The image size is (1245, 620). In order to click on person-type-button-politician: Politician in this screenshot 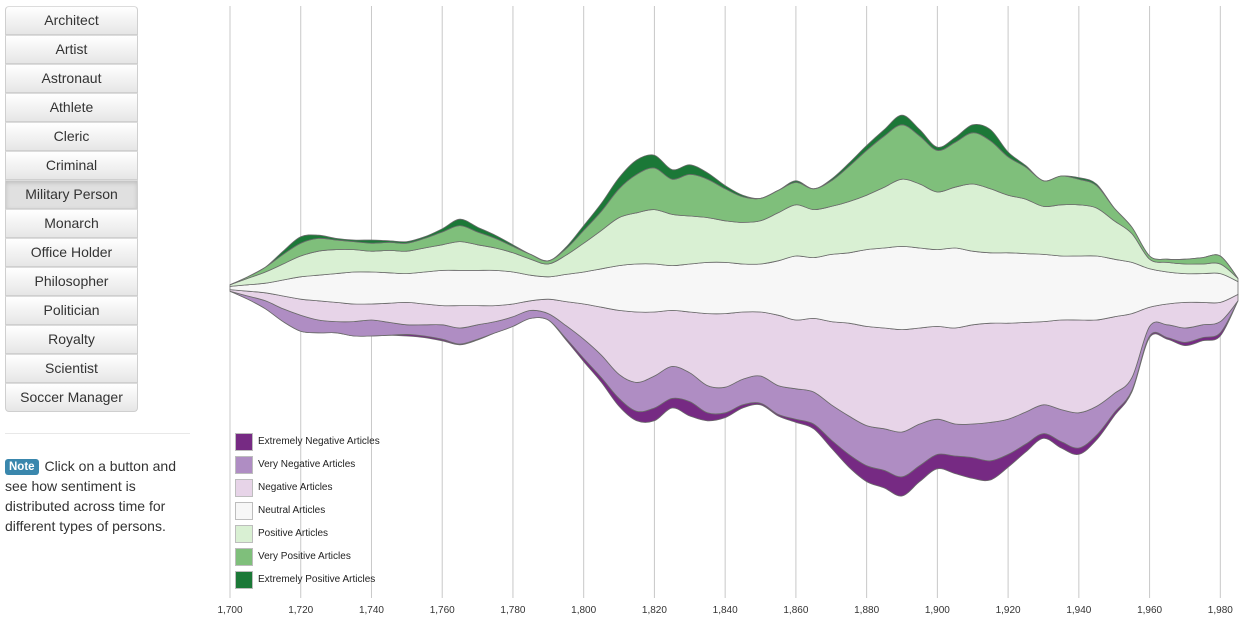, I will do `click(71, 310)`.